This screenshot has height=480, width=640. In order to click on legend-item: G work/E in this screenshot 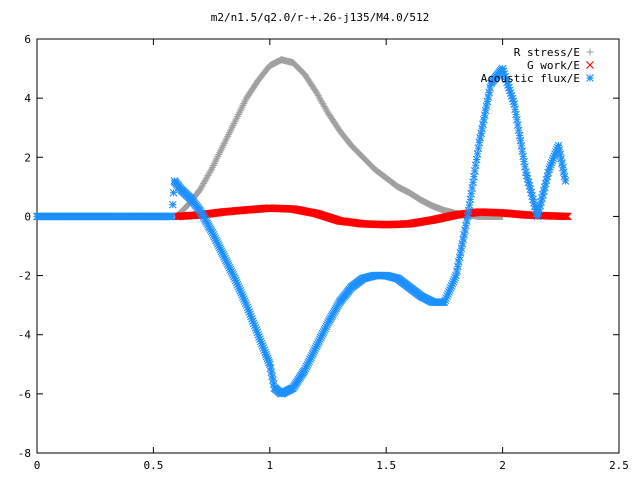, I will do `click(560, 65)`.